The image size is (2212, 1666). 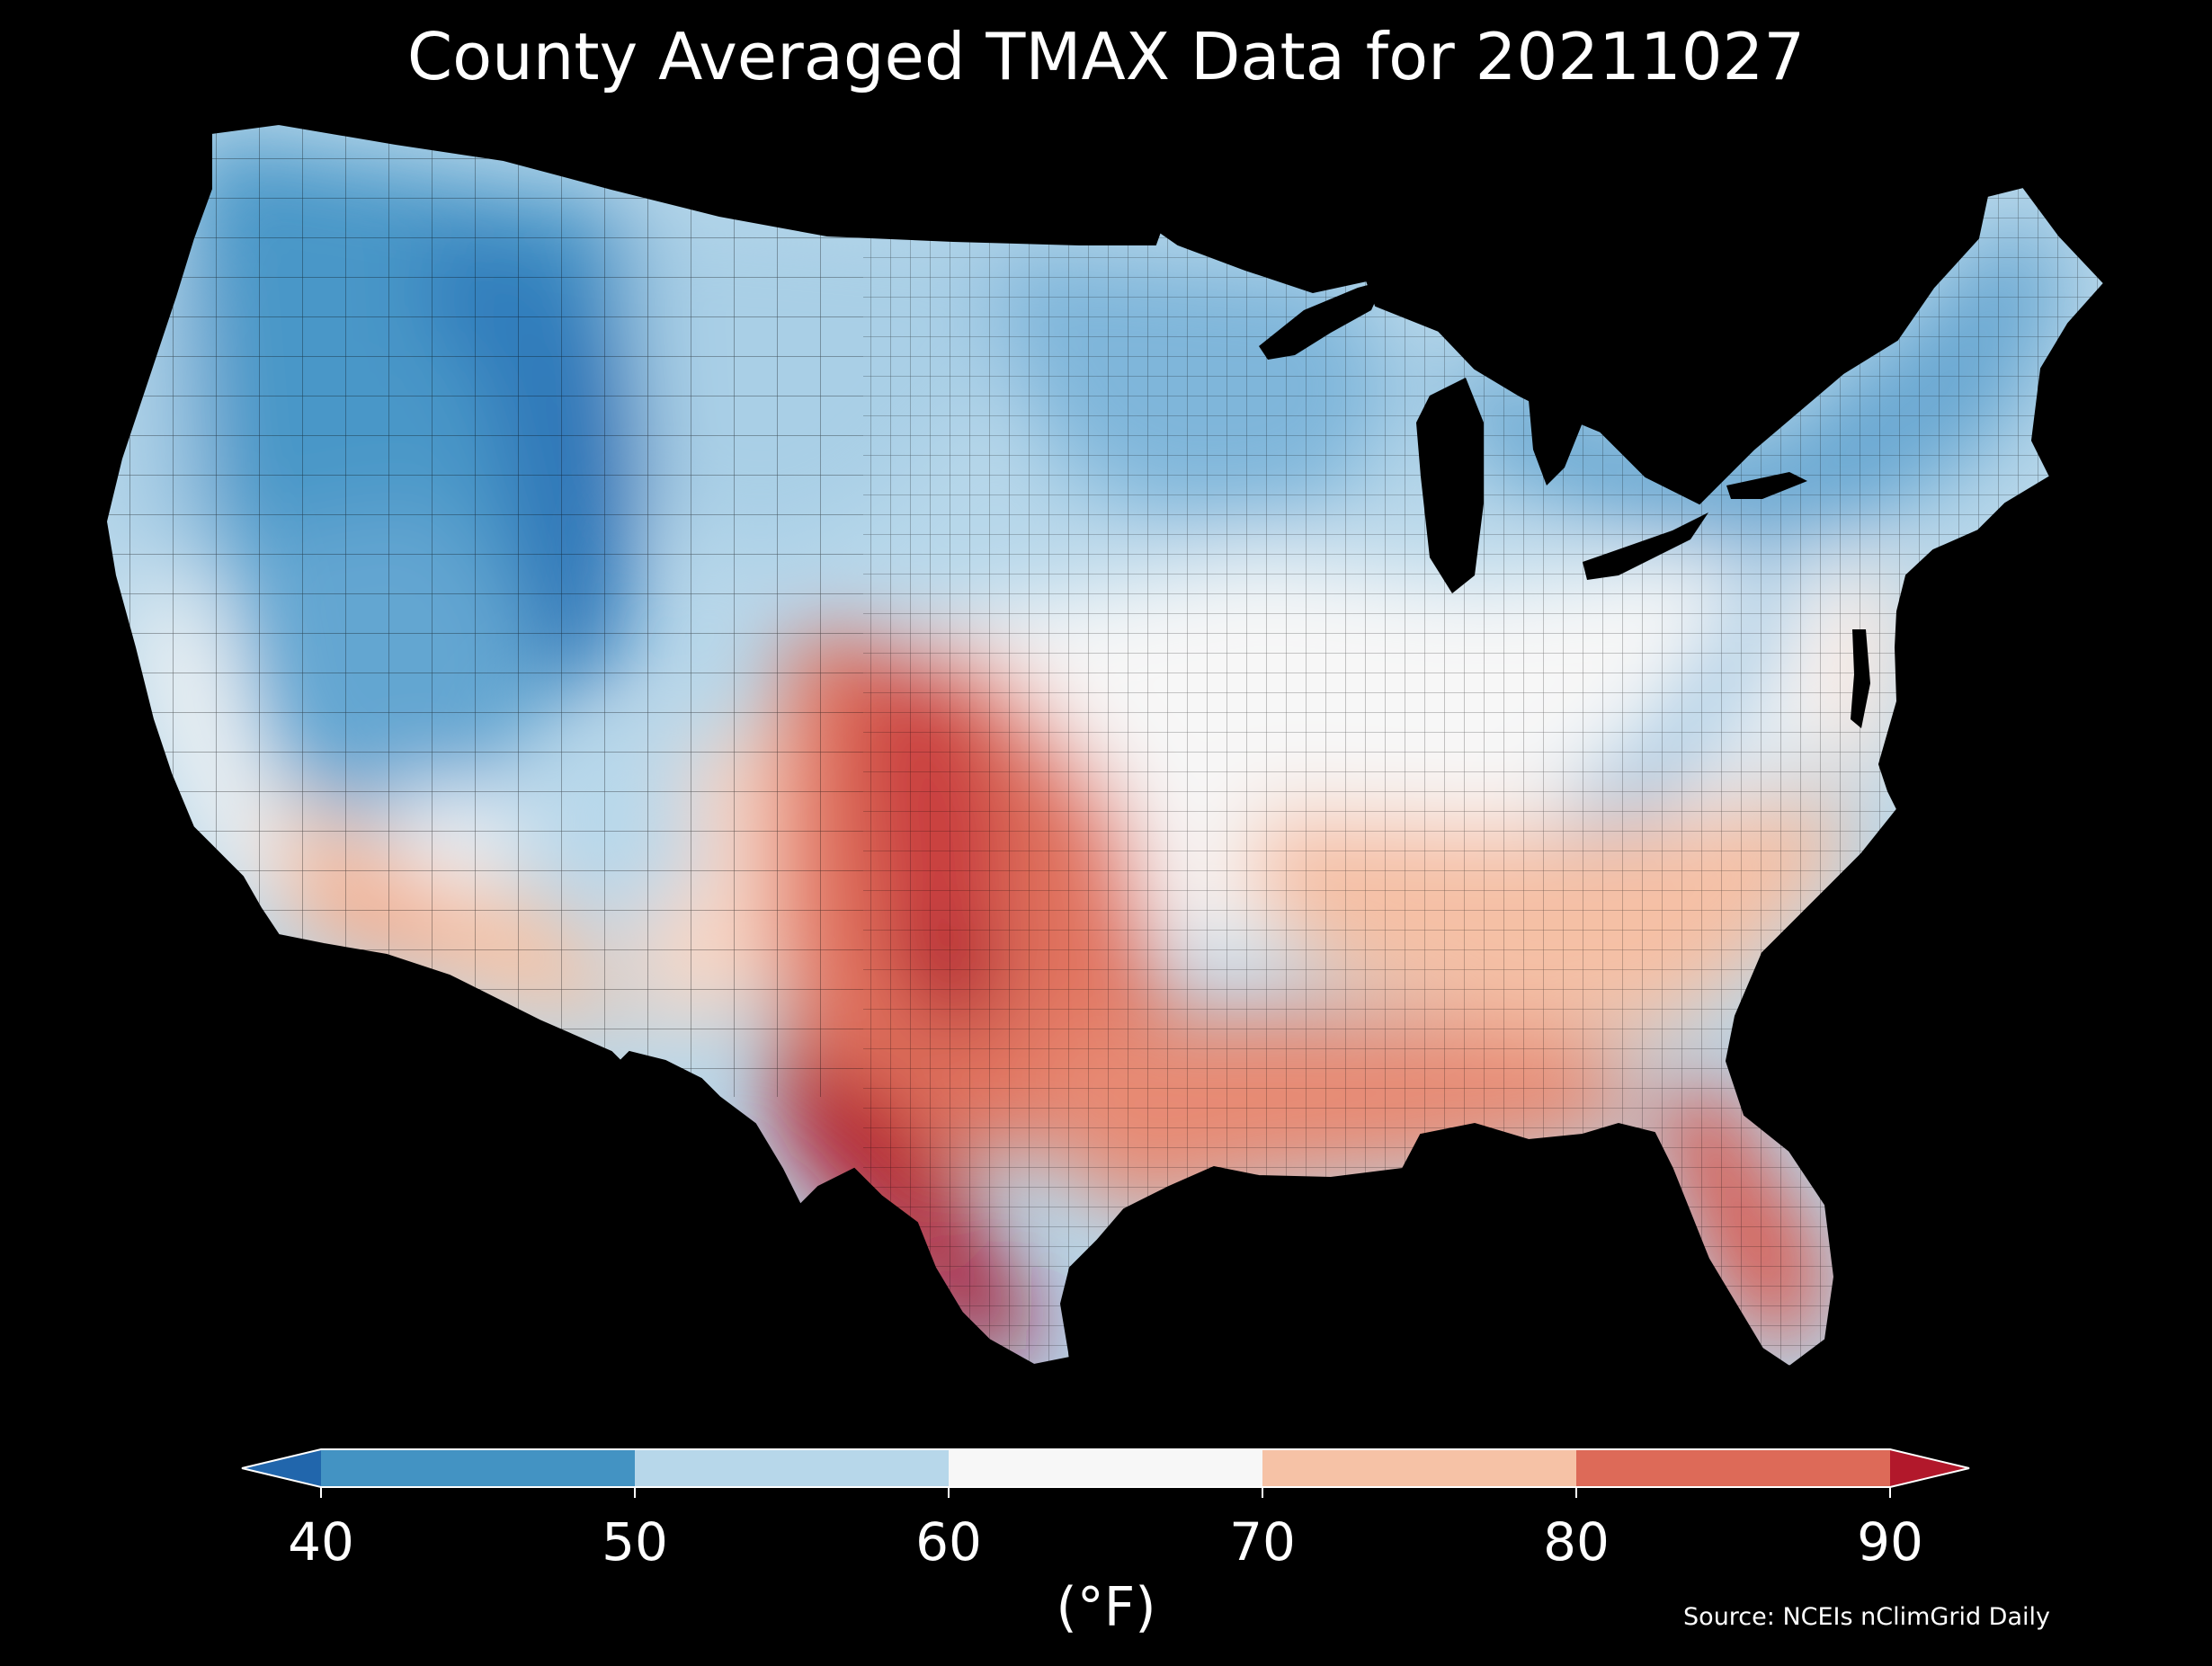 I want to click on colorbar-extend-low, so click(x=281, y=1468).